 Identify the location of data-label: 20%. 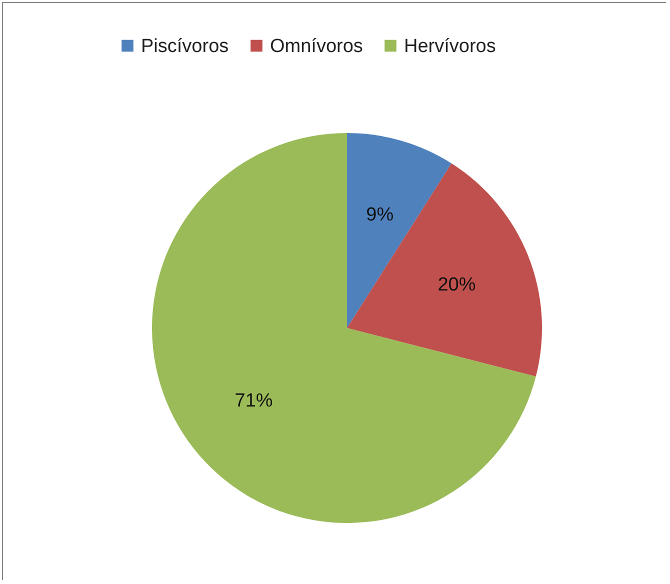
(457, 285).